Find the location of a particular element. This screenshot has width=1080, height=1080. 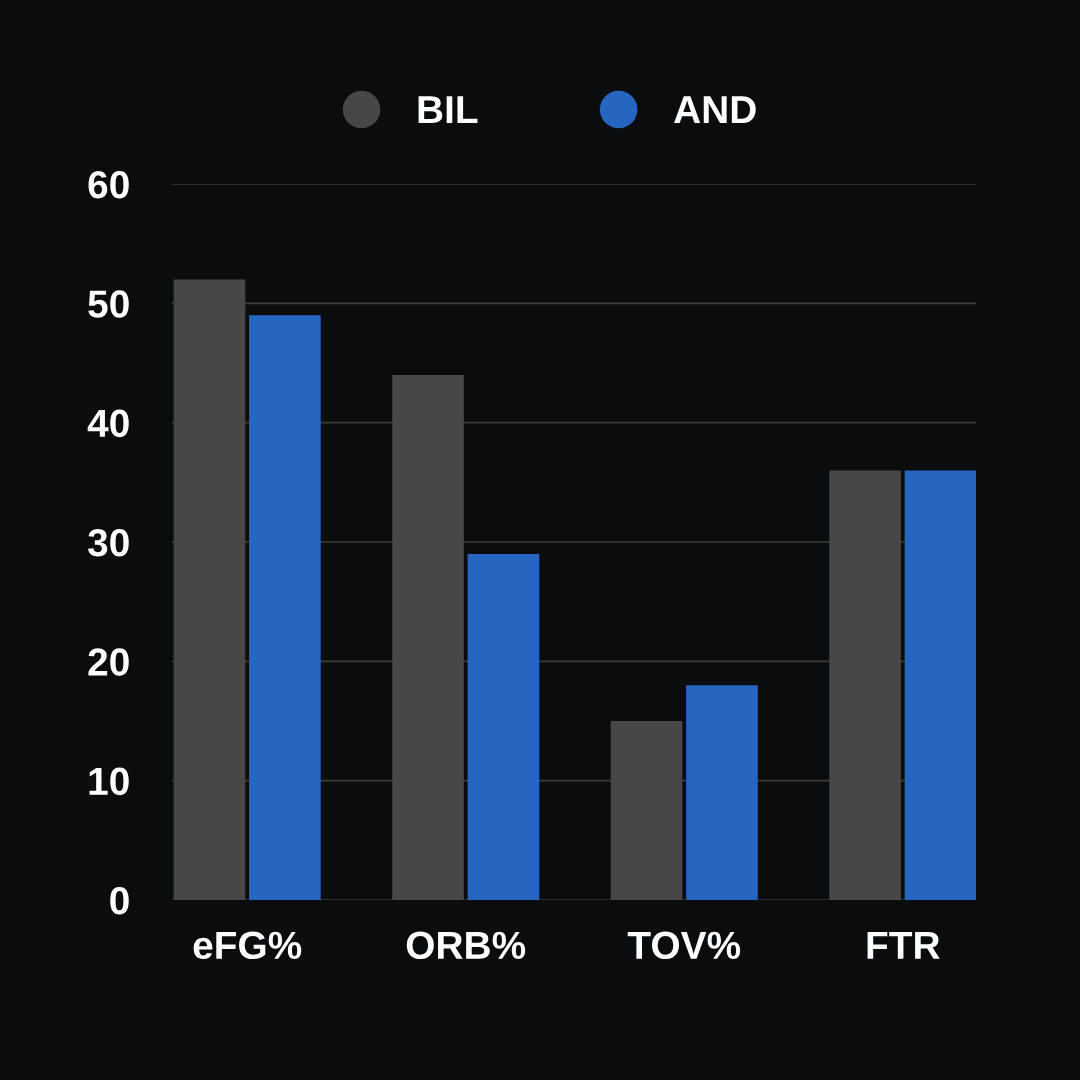

y-tick-label: 30 is located at coordinates (108, 542).